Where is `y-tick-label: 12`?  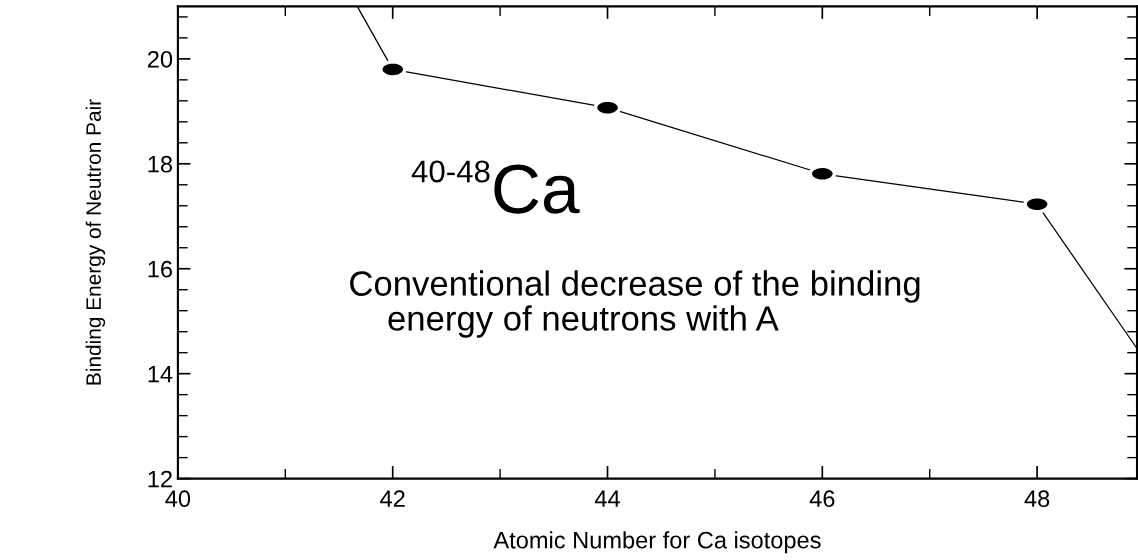 y-tick-label: 12 is located at coordinates (160, 479).